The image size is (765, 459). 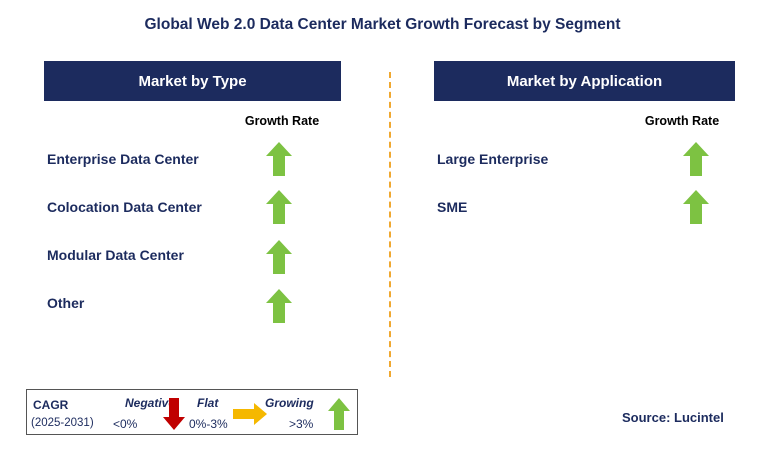 I want to click on legend-flat-range: 0%-3%, so click(x=208, y=424).